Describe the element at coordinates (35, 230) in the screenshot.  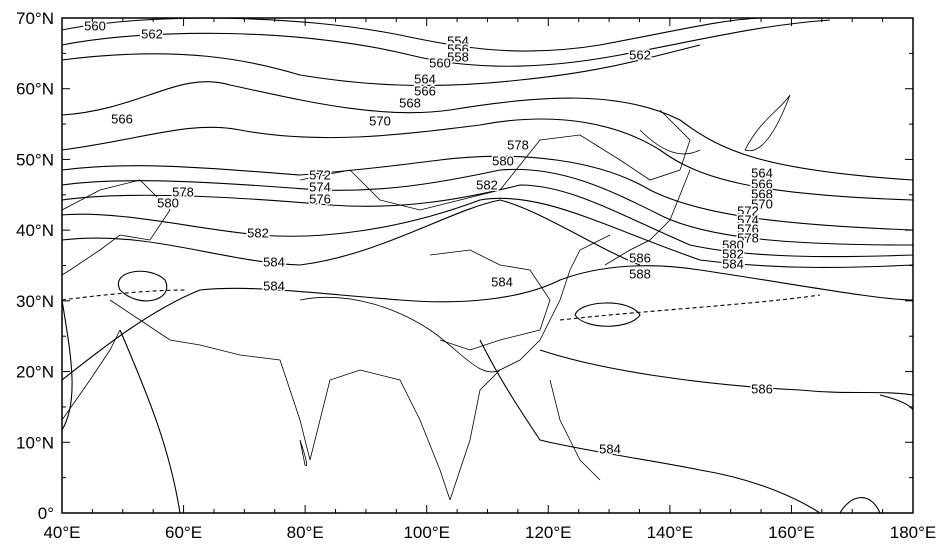
I see `y-tick-label: 40°N` at that location.